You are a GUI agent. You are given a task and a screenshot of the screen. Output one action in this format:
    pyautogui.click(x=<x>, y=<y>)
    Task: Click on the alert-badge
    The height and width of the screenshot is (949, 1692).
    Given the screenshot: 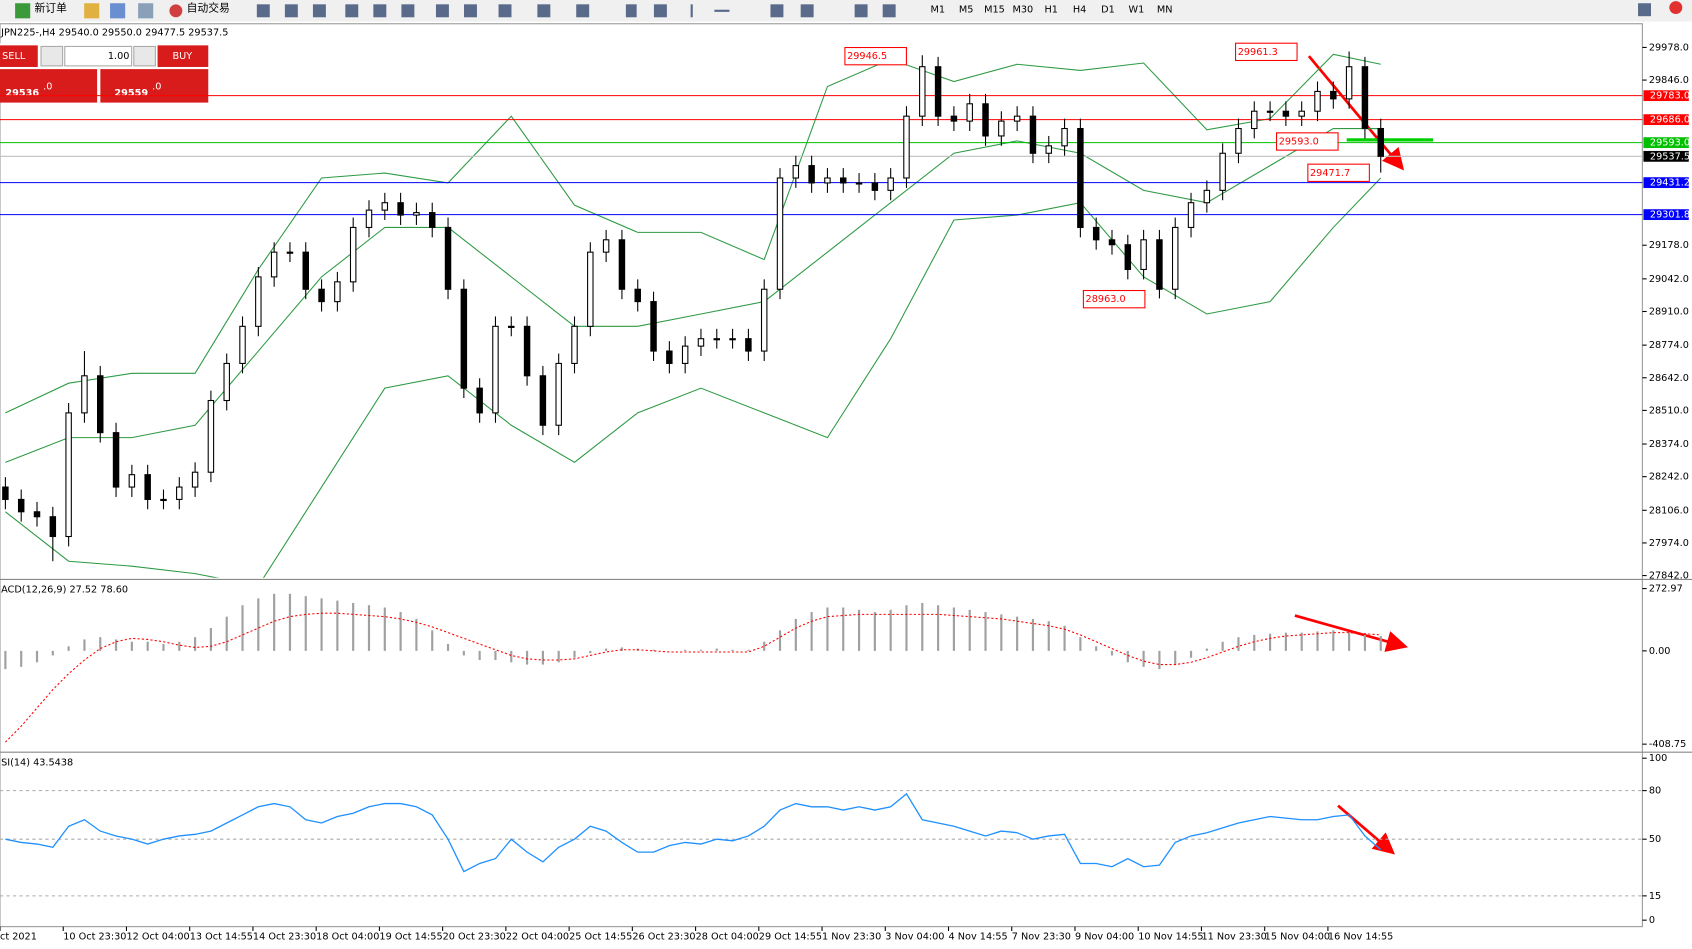 What is the action you would take?
    pyautogui.click(x=1676, y=8)
    